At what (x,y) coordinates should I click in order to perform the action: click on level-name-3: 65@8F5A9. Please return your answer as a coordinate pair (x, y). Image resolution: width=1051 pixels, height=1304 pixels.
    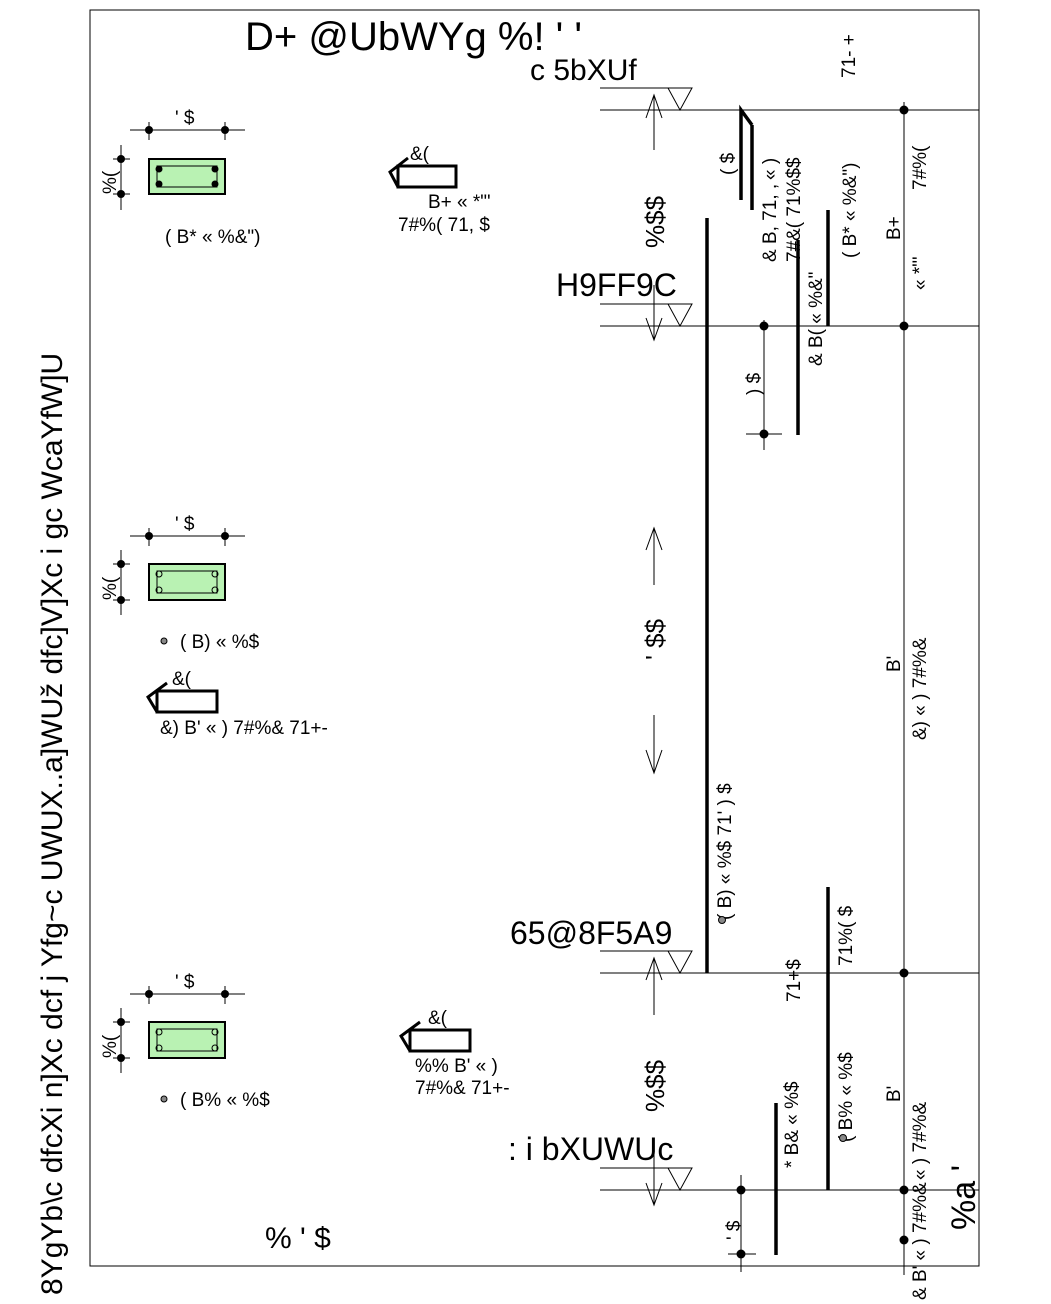
    Looking at the image, I should click on (591, 933).